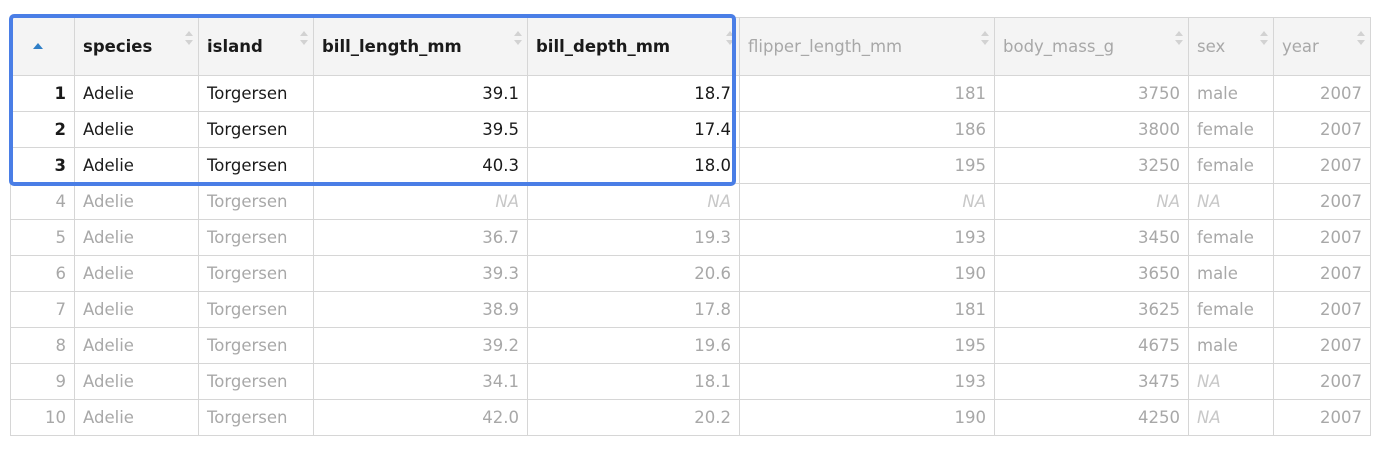 The height and width of the screenshot is (472, 1380). I want to click on column-header-sex: sex, so click(1231, 46).